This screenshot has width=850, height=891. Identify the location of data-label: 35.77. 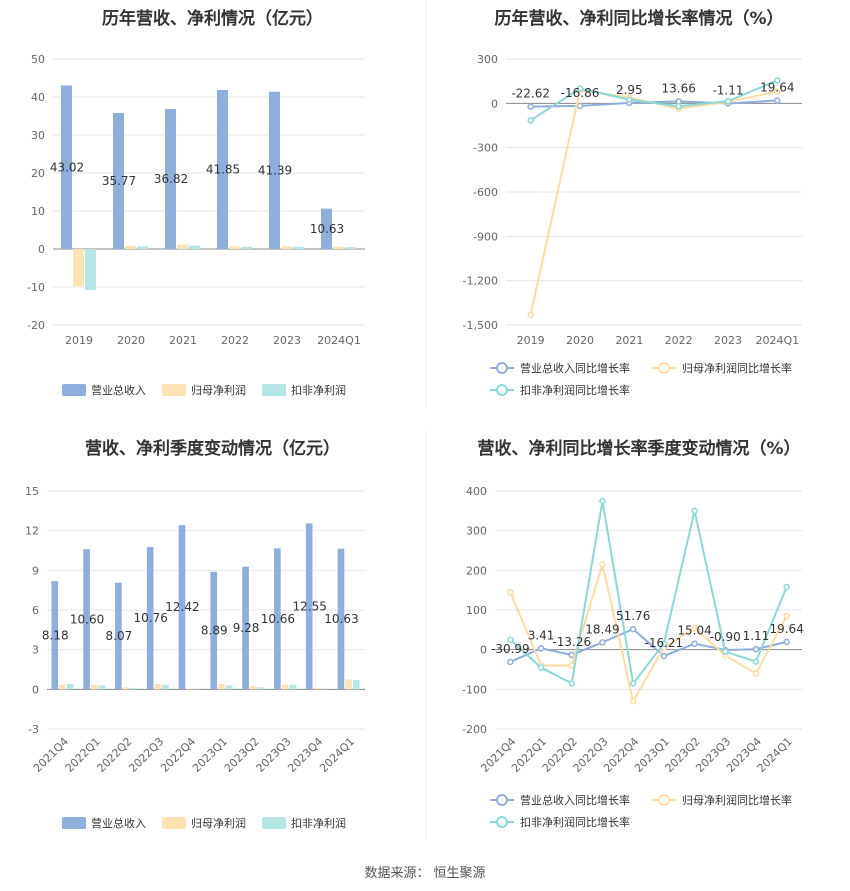
(119, 181).